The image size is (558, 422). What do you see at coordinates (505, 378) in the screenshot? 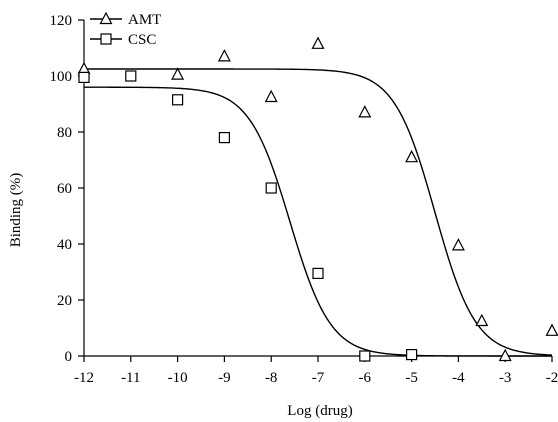
I see `x-tick-label: -3` at bounding box center [505, 378].